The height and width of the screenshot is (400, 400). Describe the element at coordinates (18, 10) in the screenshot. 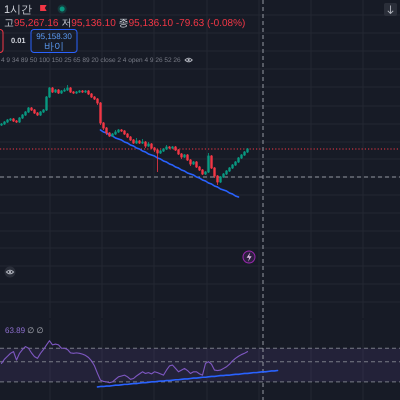

I see `chart-title: 1시간` at that location.